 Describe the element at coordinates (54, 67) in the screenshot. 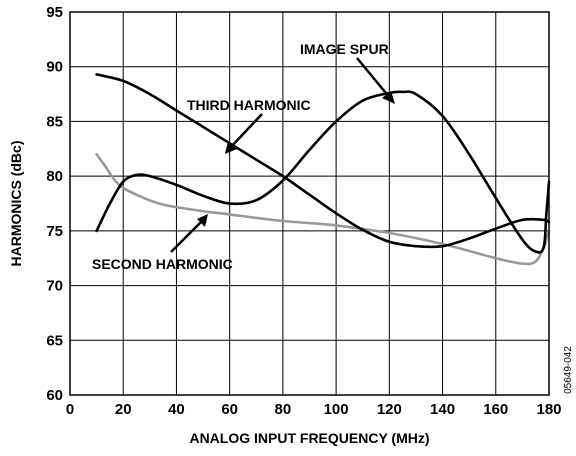

I see `y-tick-label: 90` at that location.